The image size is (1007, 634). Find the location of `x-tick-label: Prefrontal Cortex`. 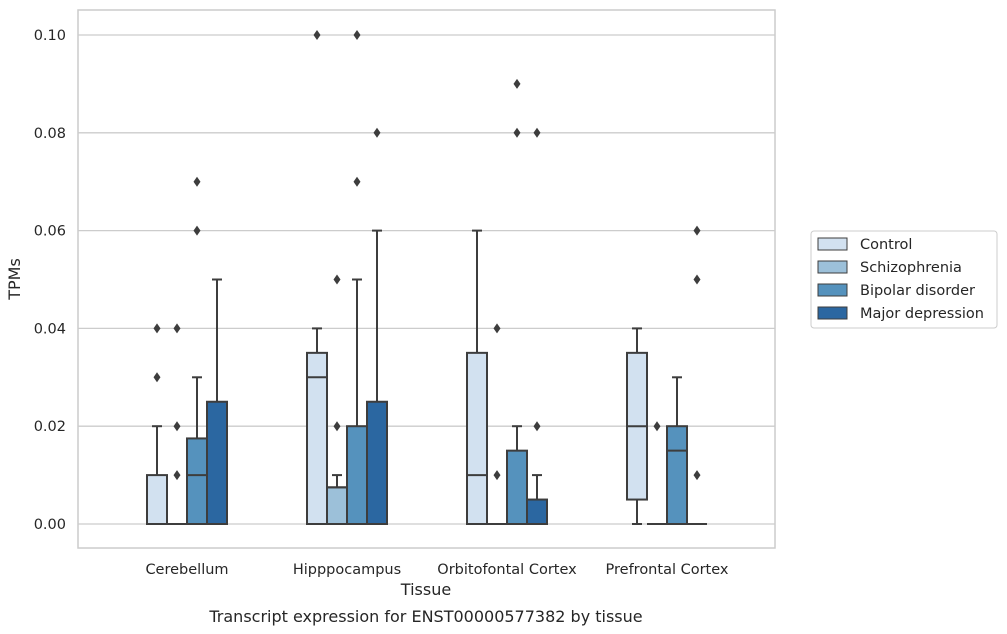

x-tick-label: Prefrontal Cortex is located at coordinates (667, 570).